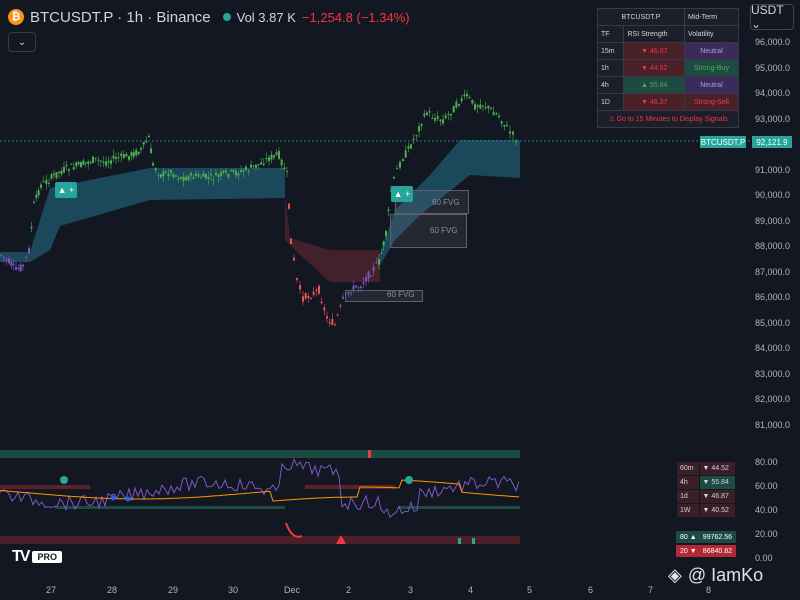  What do you see at coordinates (668, 119) in the screenshot?
I see `table-note: ⚠ Go to 15 Minutes to Display Signals` at bounding box center [668, 119].